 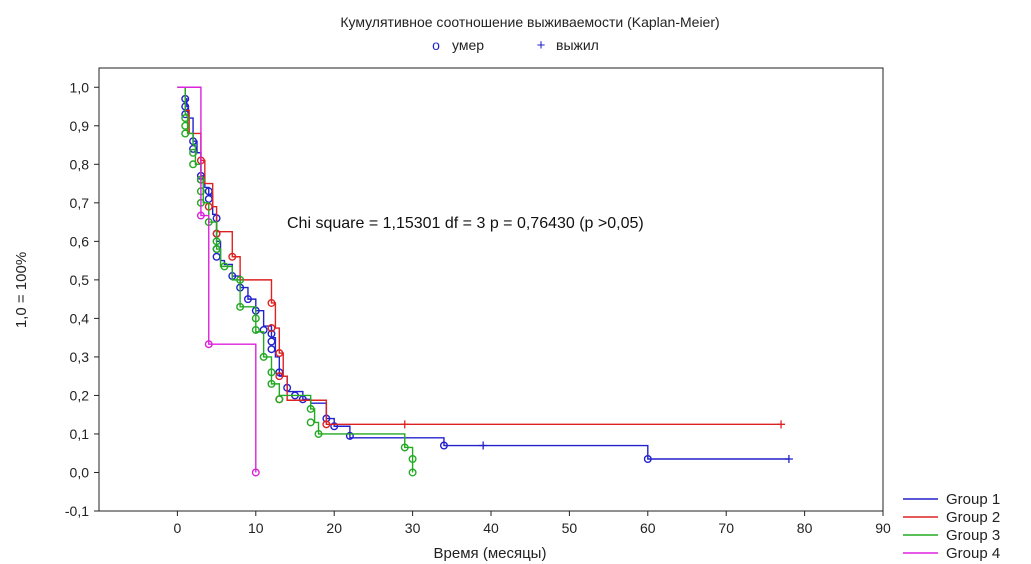 I want to click on x-tick-label: 10, so click(x=256, y=528).